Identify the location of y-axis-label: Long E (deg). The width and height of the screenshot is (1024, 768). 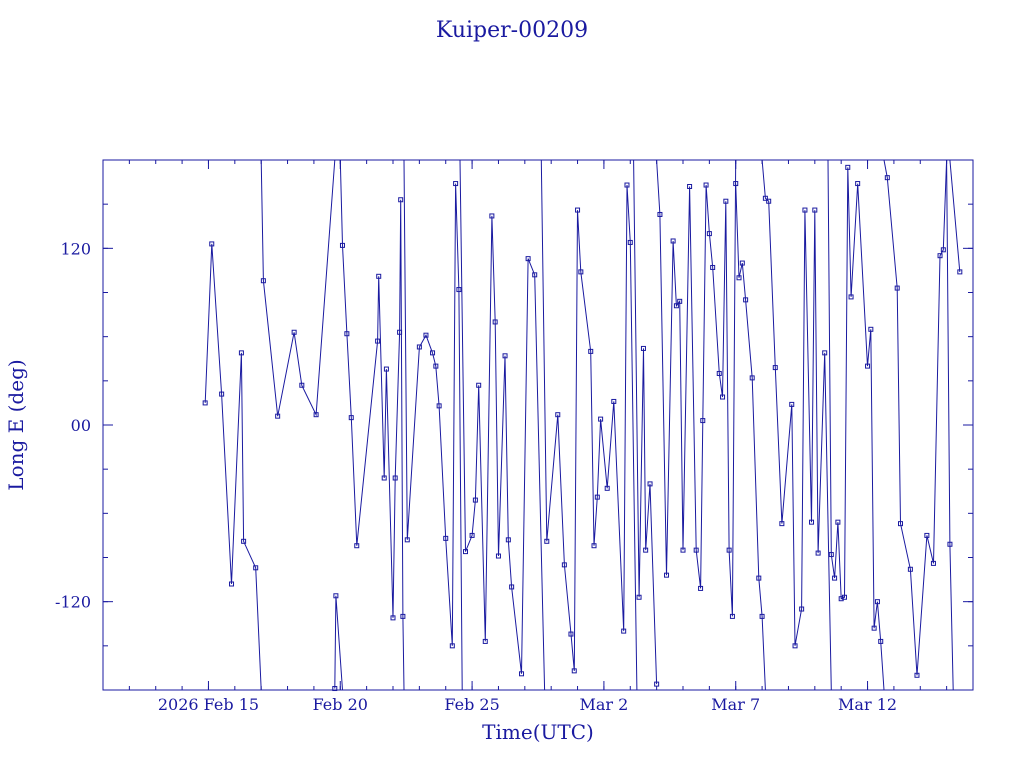
(16, 424).